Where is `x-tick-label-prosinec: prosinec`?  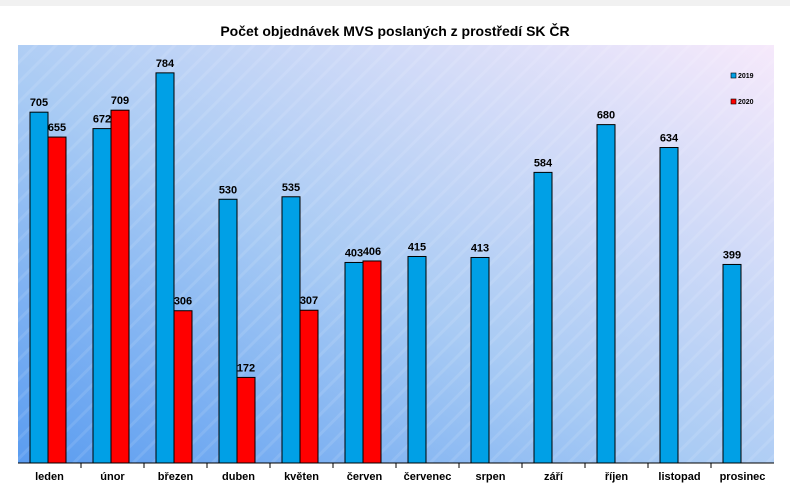 x-tick-label-prosinec: prosinec is located at coordinates (743, 477).